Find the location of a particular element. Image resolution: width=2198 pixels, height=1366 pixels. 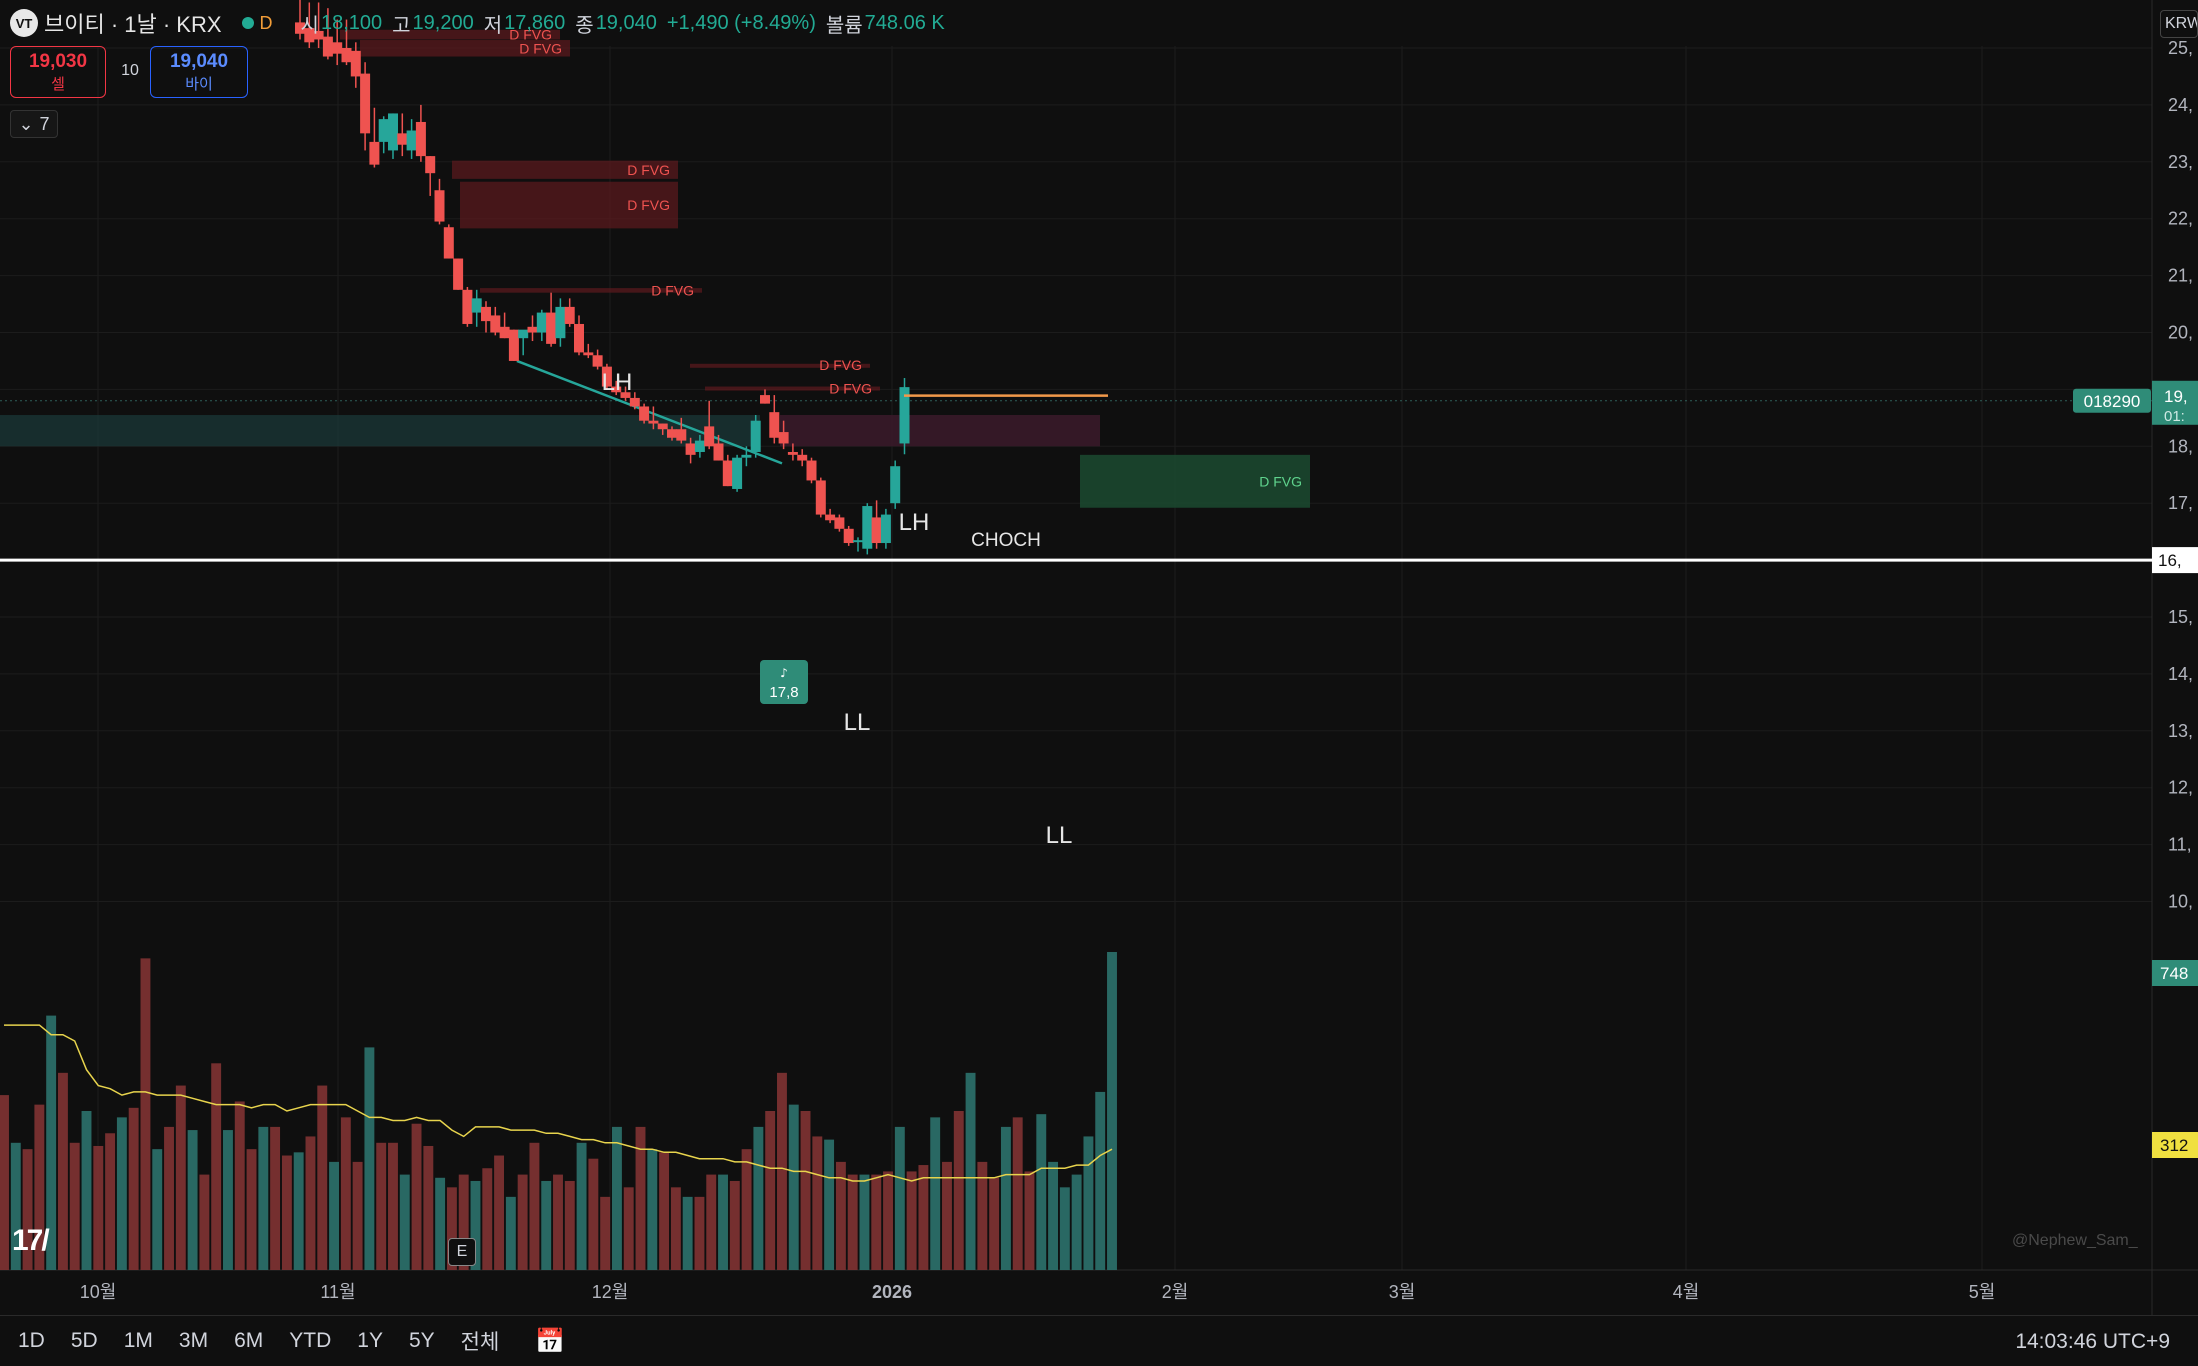

volume-badge is located at coordinates (2175, 973).